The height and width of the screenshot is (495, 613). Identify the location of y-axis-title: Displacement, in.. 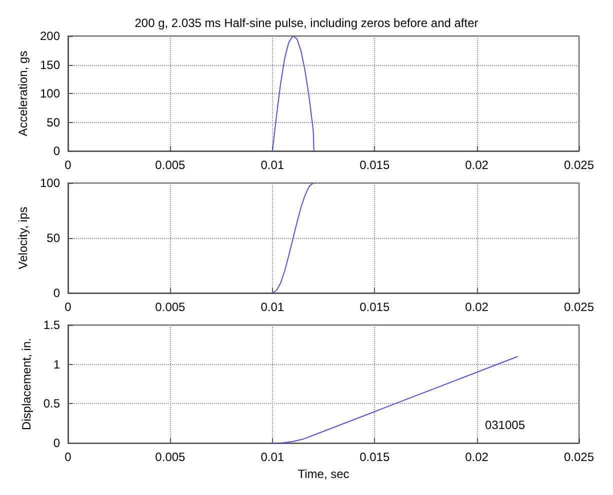
(26, 384).